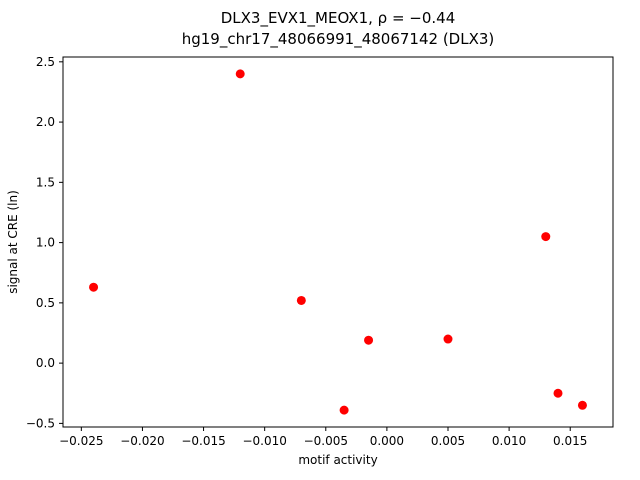 Image resolution: width=640 pixels, height=480 pixels. I want to click on x-tick-label: −0.020, so click(142, 441).